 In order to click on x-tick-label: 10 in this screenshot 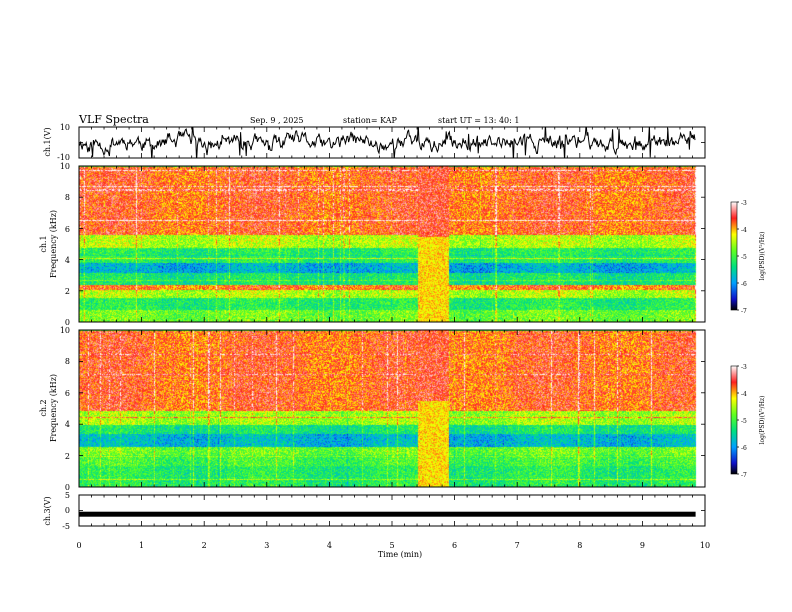, I will do `click(705, 545)`.